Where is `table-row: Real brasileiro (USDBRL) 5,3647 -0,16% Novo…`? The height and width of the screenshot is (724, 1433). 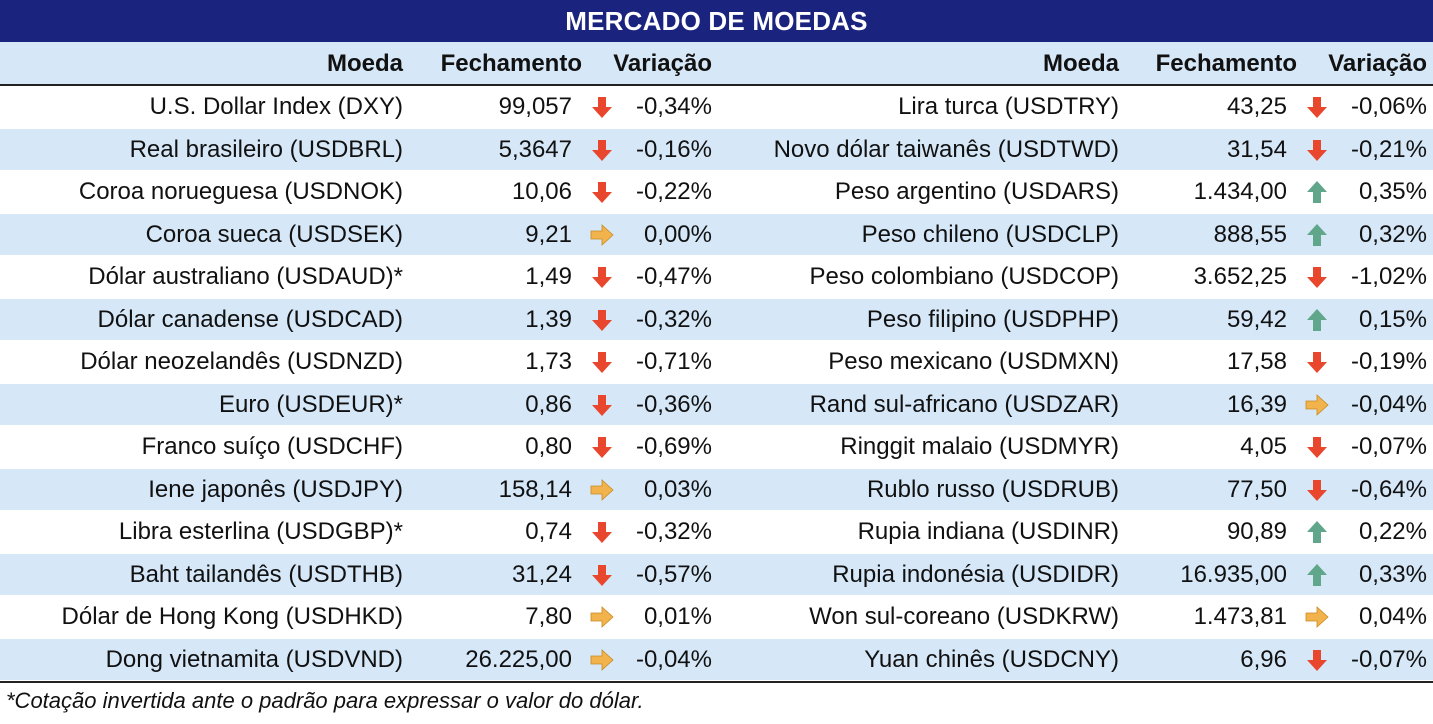
table-row: Real brasileiro (USDBRL) 5,3647 -0,16% Novo… is located at coordinates (716, 149).